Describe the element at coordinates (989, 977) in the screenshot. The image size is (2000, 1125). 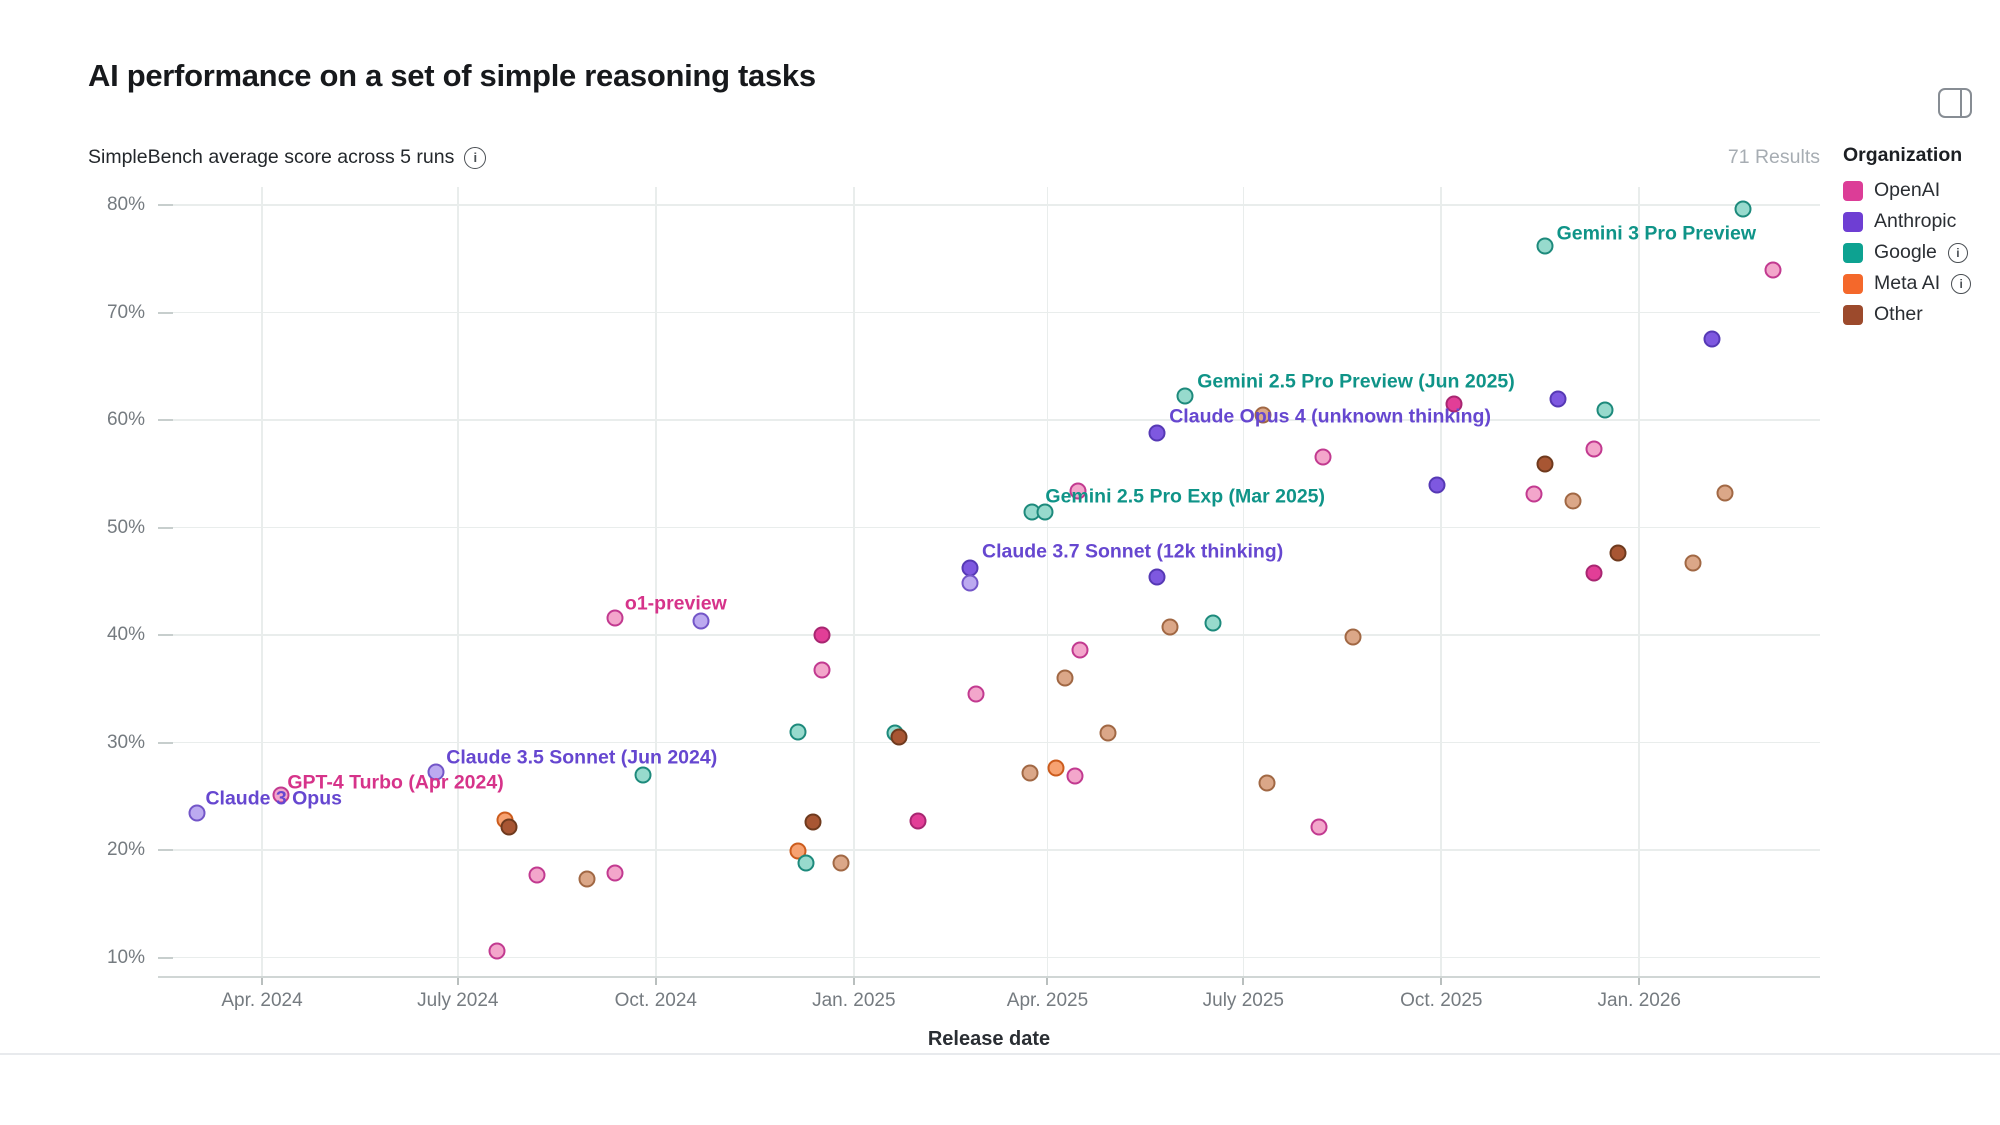
I see `x-axis-line` at that location.